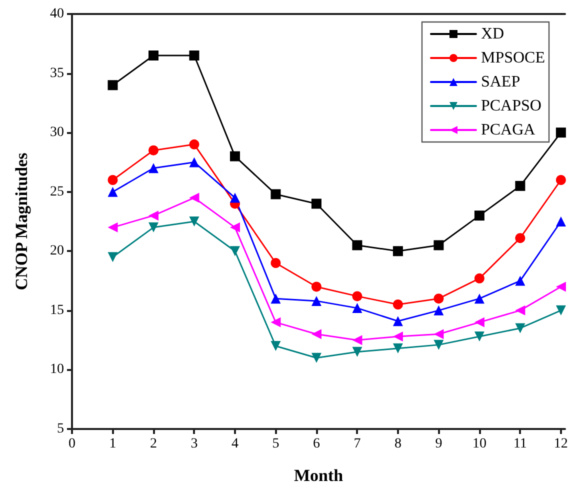 The image size is (577, 494). Describe the element at coordinates (561, 444) in the screenshot. I see `x-tick-label: 12` at that location.